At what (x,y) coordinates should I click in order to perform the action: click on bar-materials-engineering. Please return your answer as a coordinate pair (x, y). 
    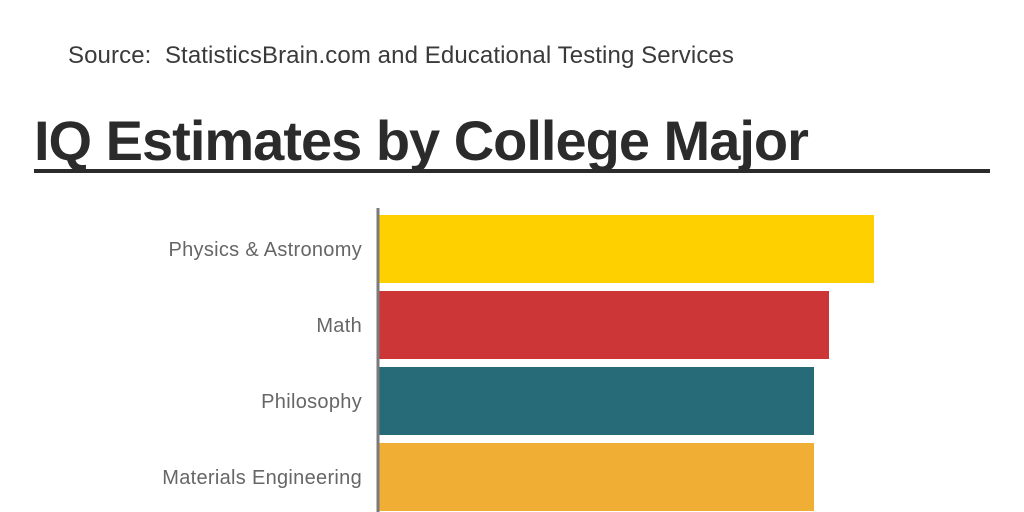
    Looking at the image, I should click on (596, 477).